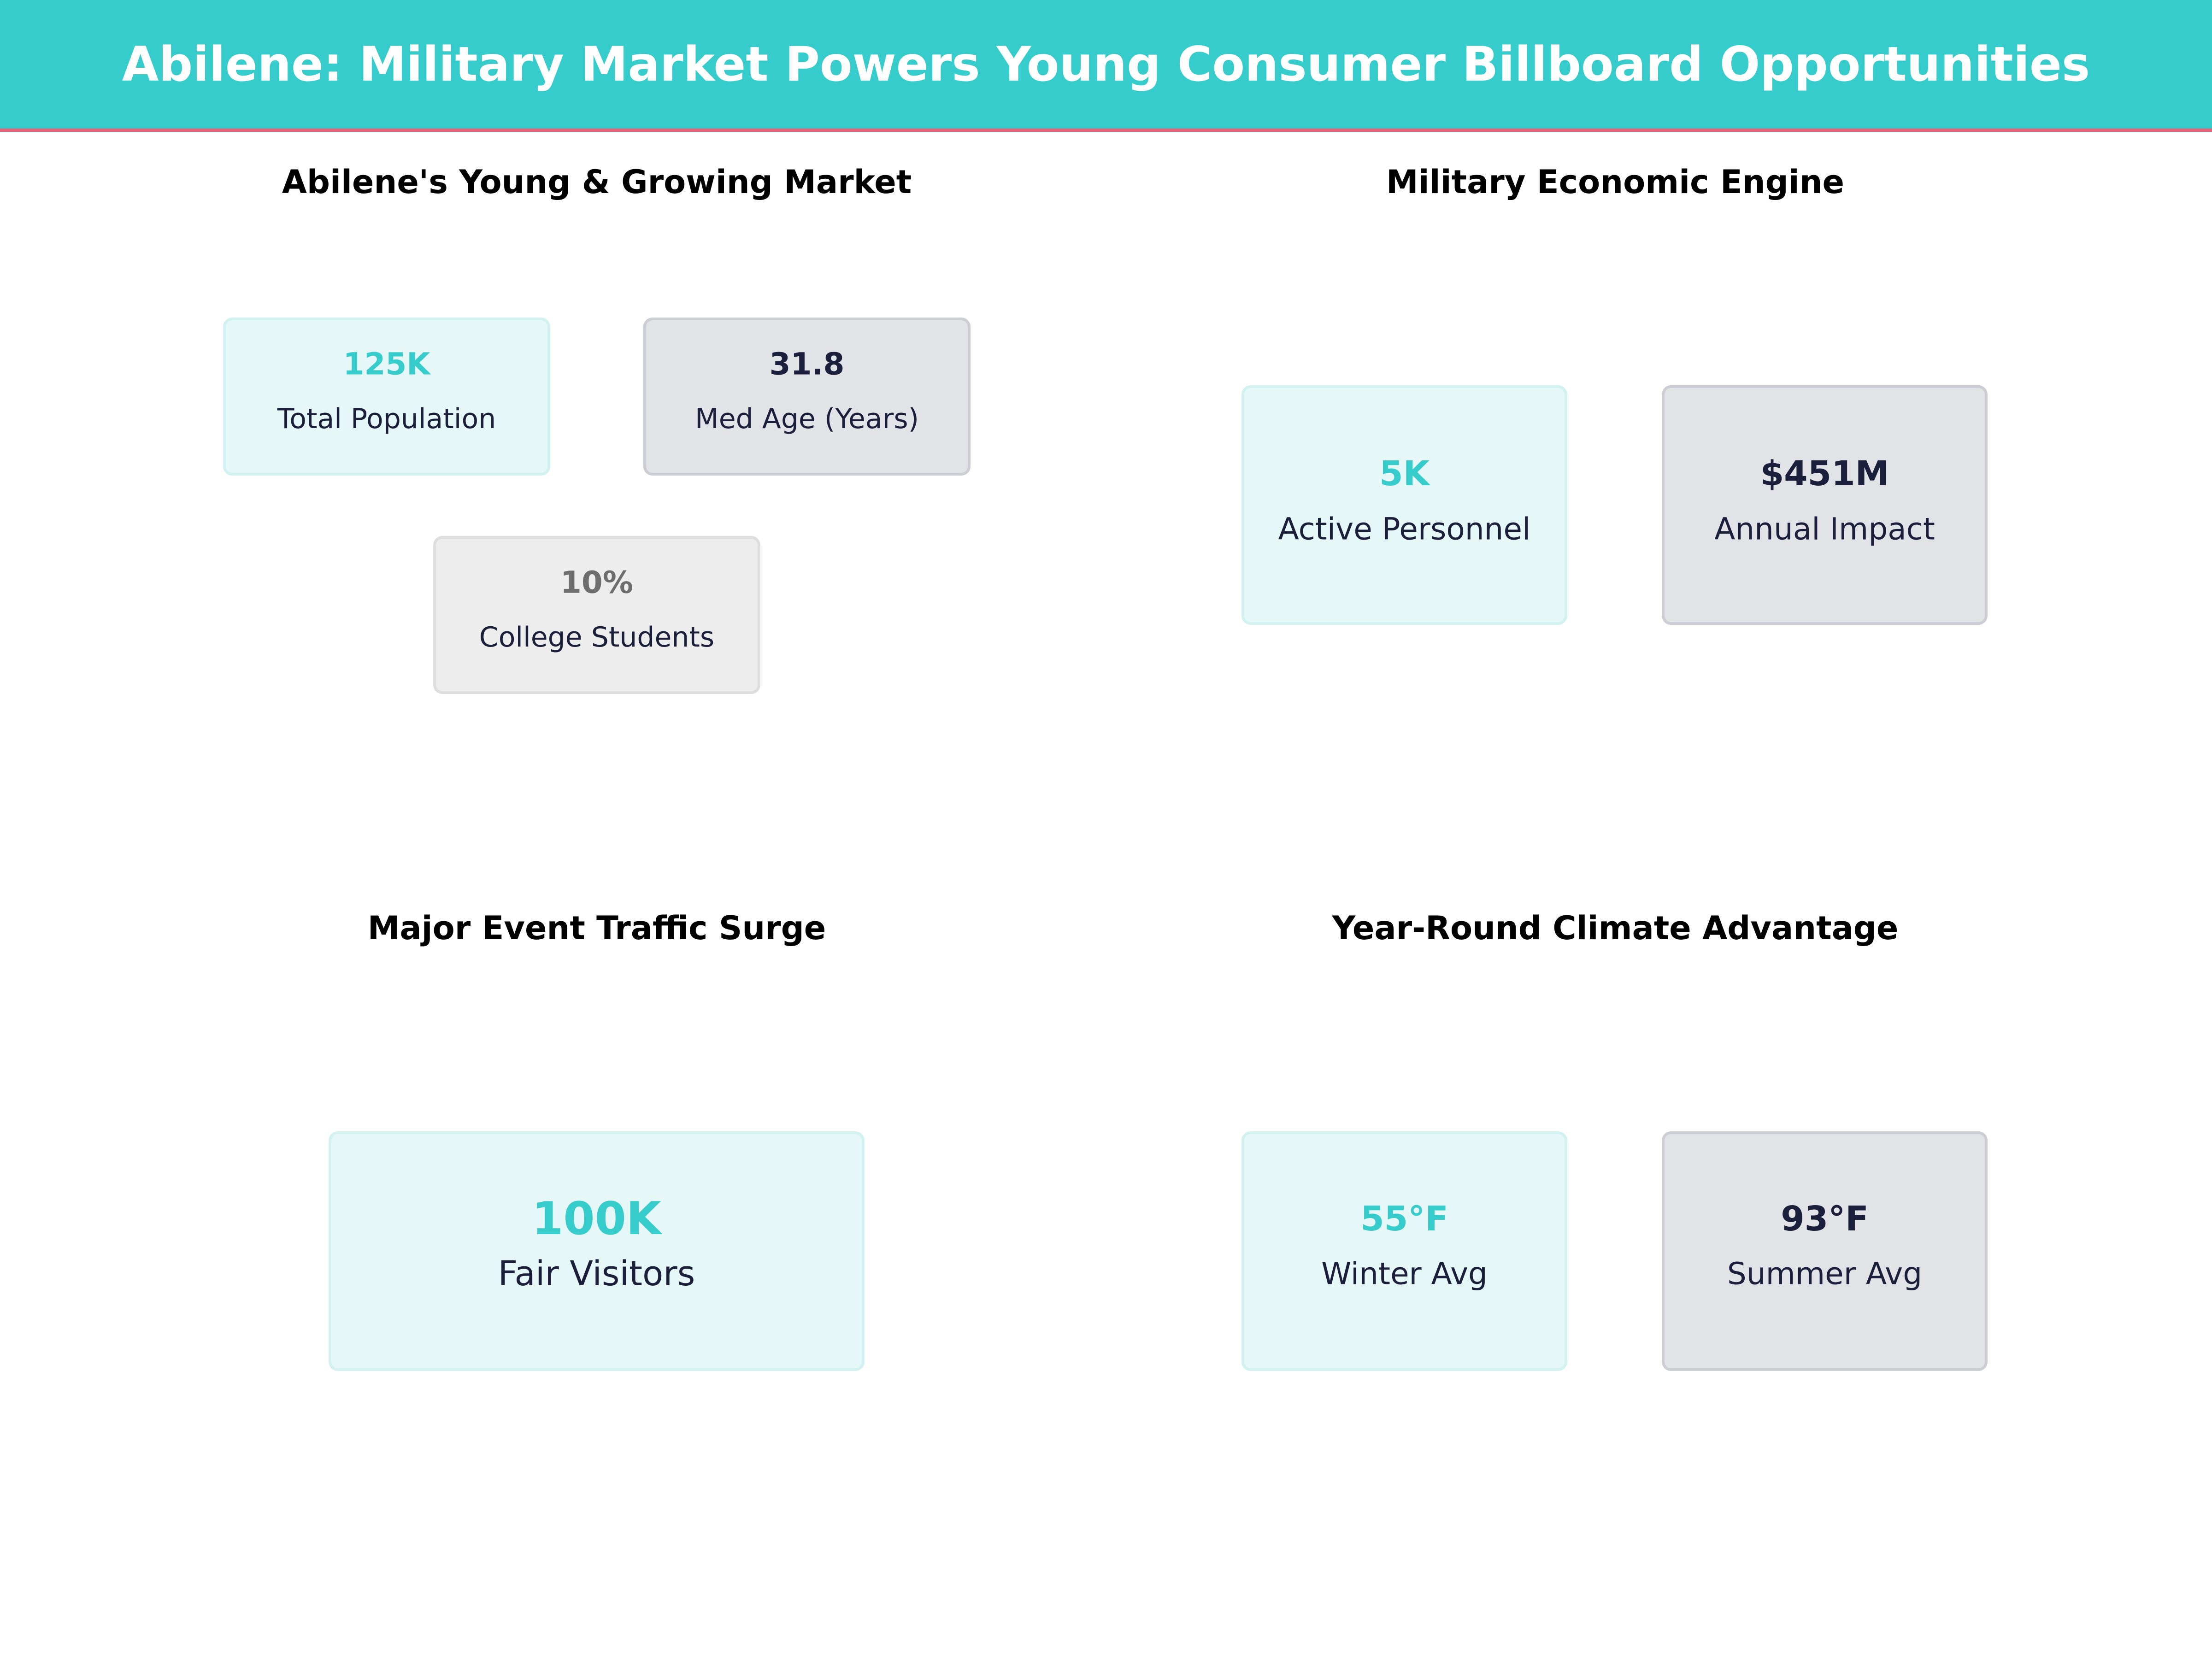  I want to click on panel-title-events: Major Event Traffic Surge, so click(596, 928).